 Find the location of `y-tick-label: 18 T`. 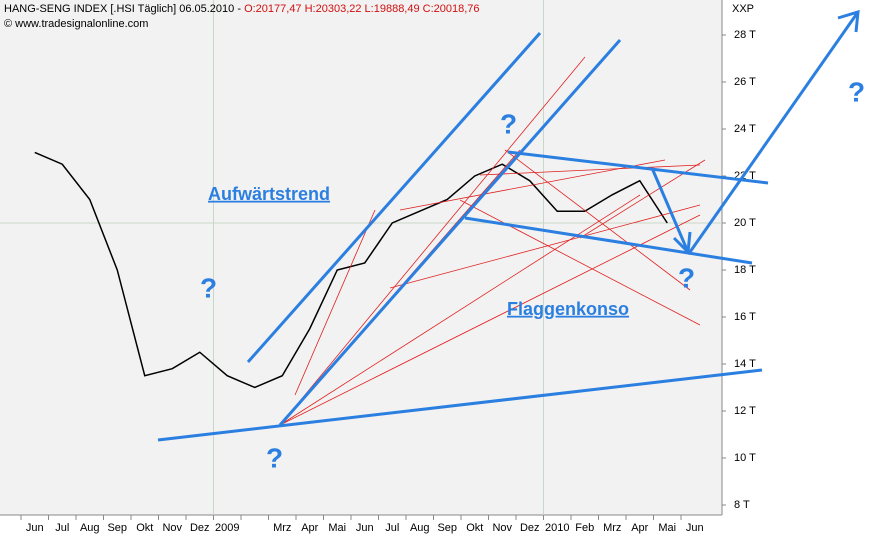

y-tick-label: 18 T is located at coordinates (745, 270).